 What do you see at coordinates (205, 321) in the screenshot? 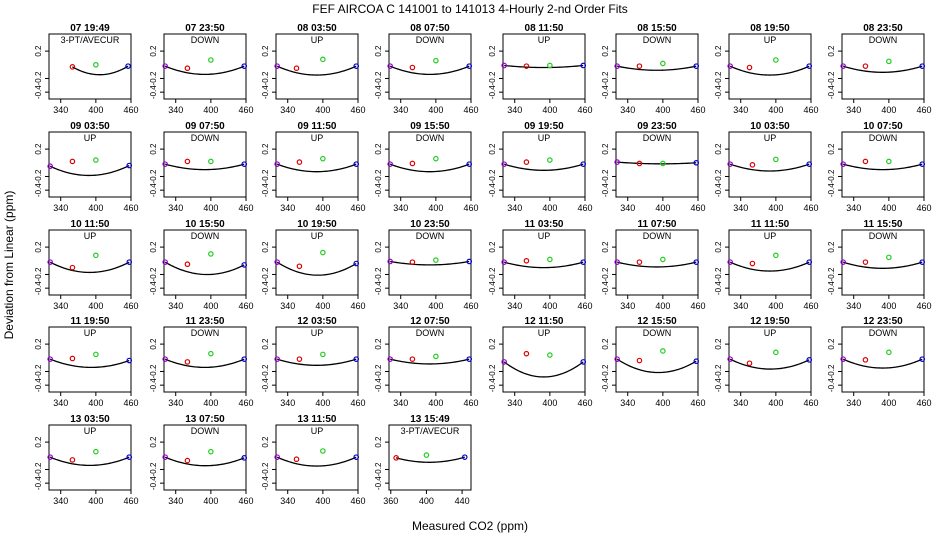
I see `panel-time: 11 23:50` at bounding box center [205, 321].